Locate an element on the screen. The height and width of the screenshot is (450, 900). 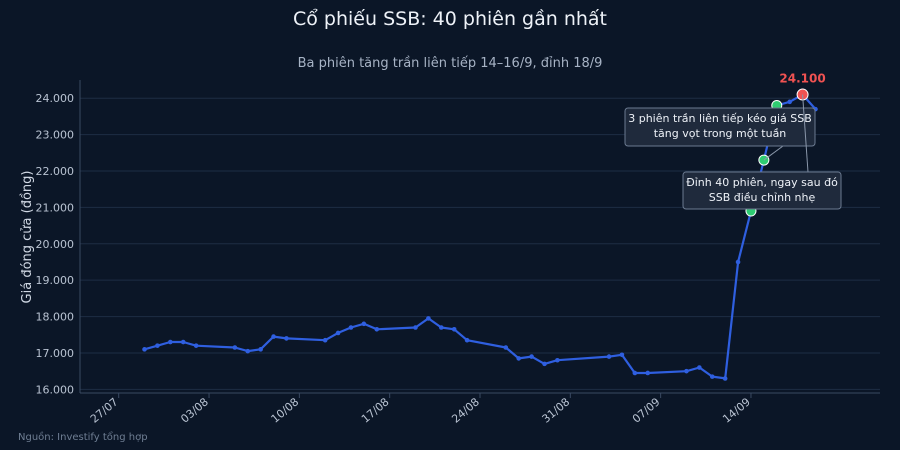
x-tick-label: 24/08 is located at coordinates (465, 410).